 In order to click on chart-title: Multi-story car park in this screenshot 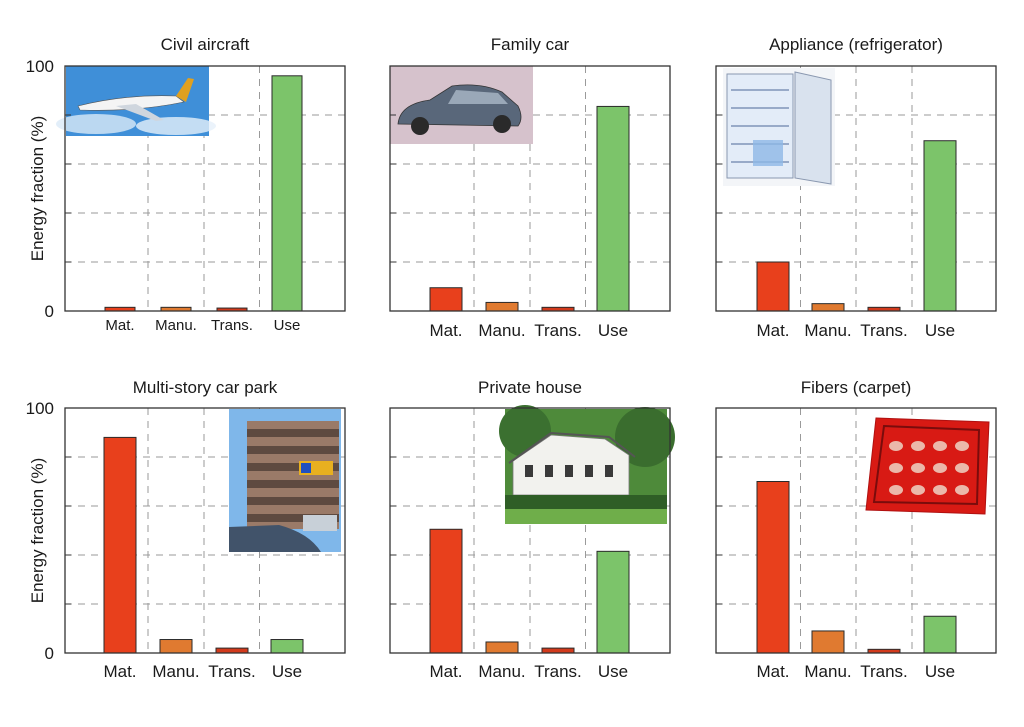, I will do `click(205, 387)`.